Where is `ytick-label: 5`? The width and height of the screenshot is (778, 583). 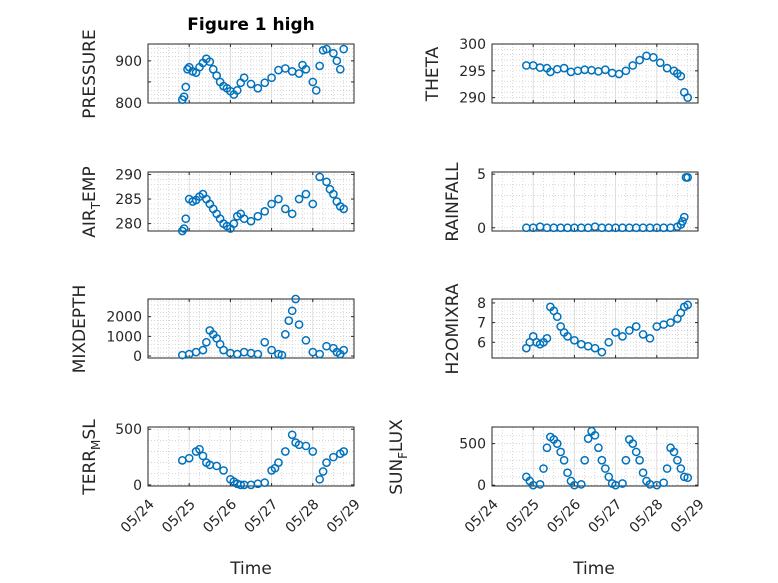 ytick-label: 5 is located at coordinates (481, 175).